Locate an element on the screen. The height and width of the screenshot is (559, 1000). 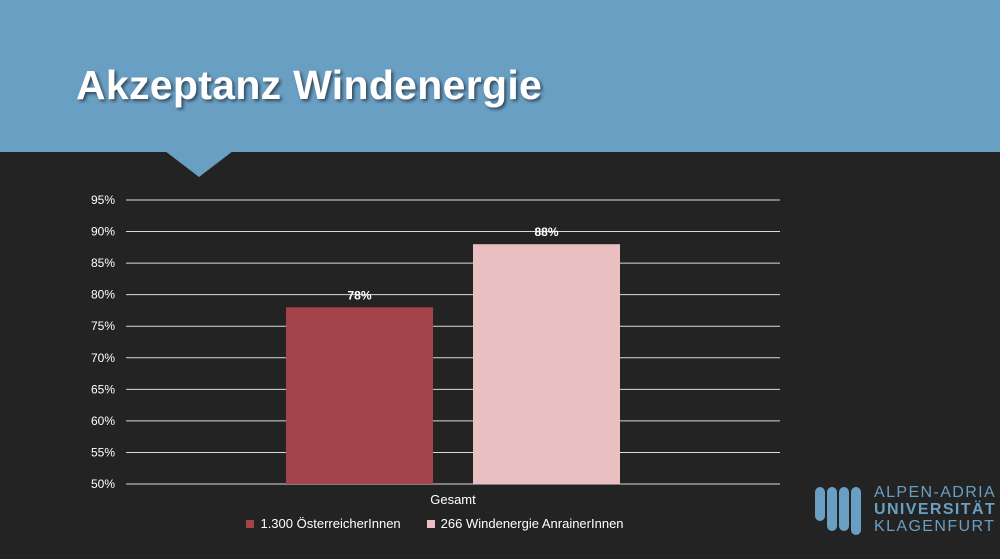
y-tick-label: 65% is located at coordinates (103, 389).